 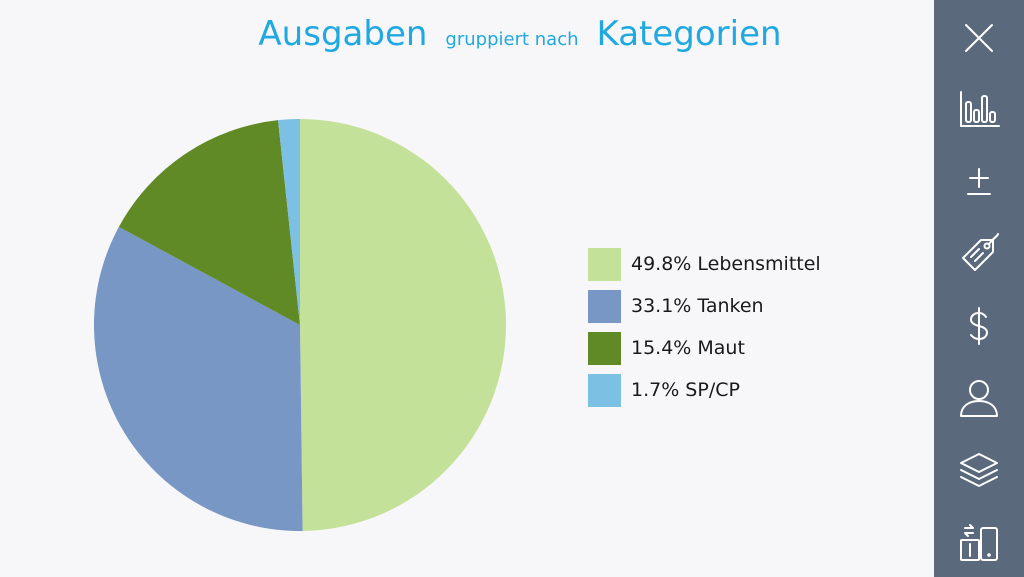 I want to click on device-switch-icon, so click(x=979, y=542).